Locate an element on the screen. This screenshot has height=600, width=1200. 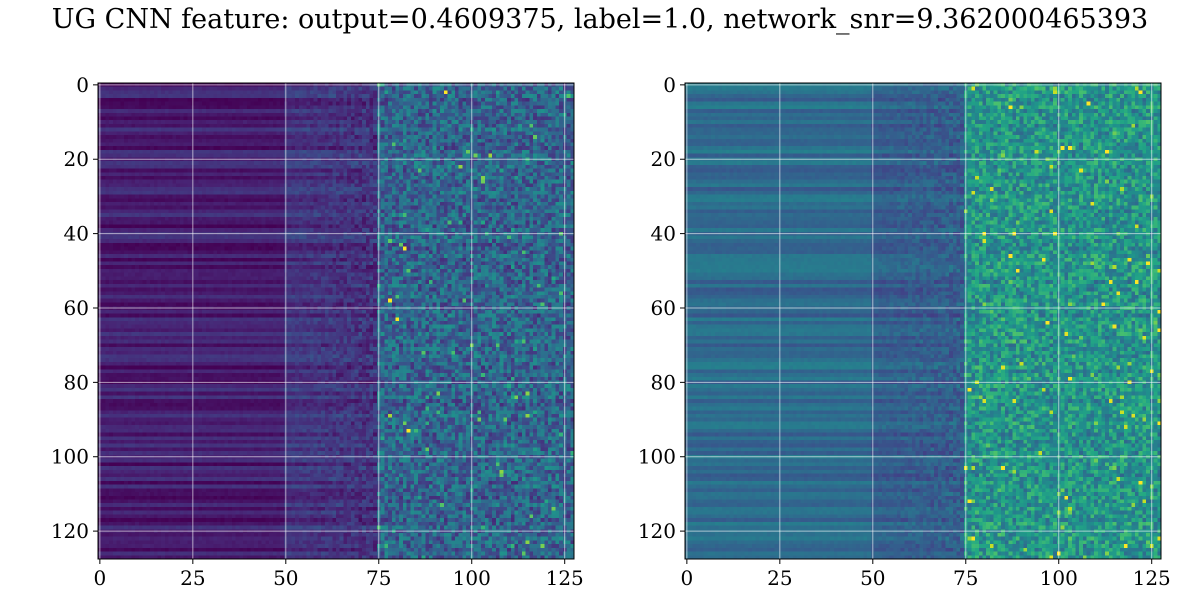
y-axis-left: 0 20 40 60 80 100 120 is located at coordinates (74, 308).